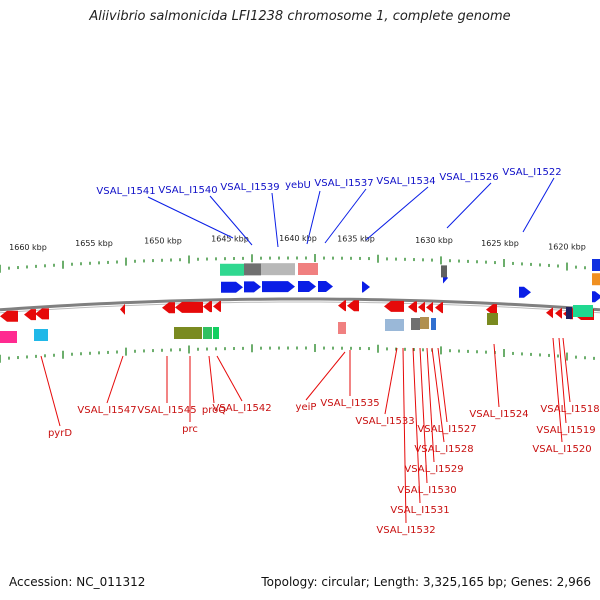  What do you see at coordinates (187, 190) in the screenshot?
I see `forward-gene-label: VSAL_I1540` at bounding box center [187, 190].